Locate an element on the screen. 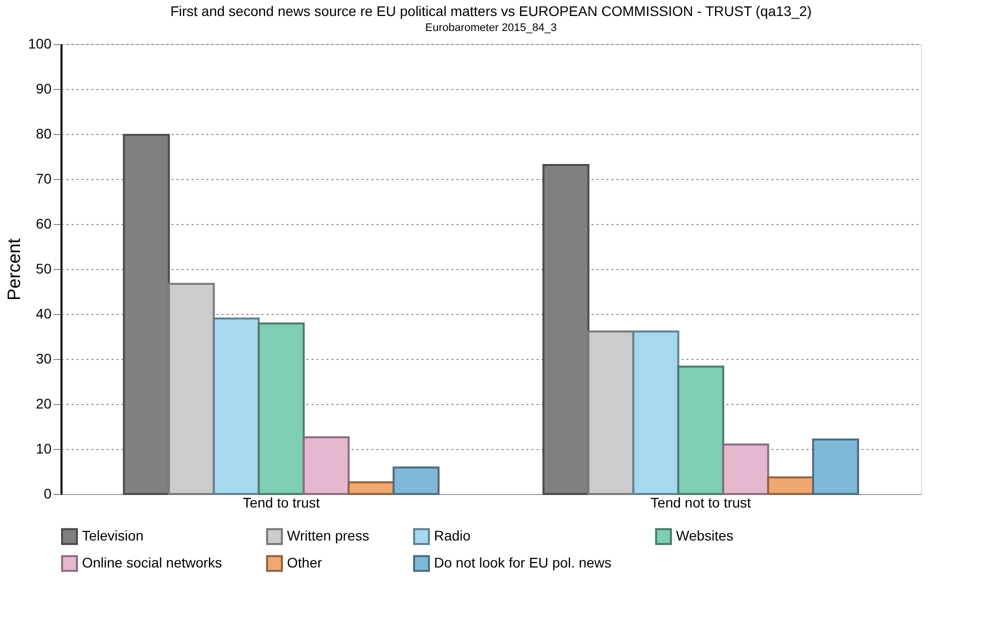  y-tick-label: 70 is located at coordinates (44, 178).